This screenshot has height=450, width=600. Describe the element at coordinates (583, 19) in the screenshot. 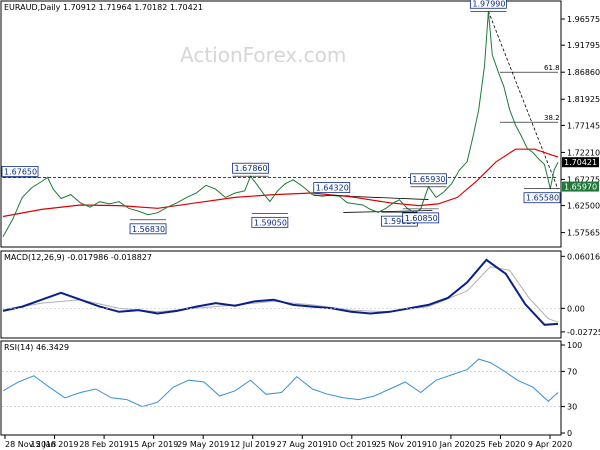

I see `price-tick-label: 1.96575` at that location.